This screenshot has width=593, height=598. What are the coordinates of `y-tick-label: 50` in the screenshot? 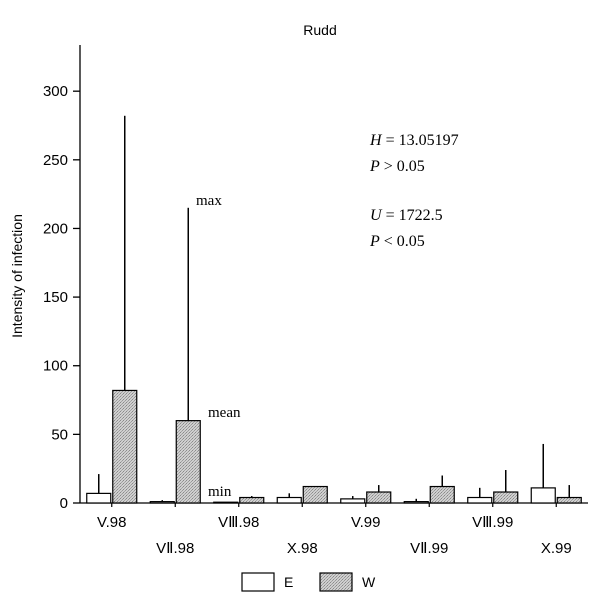 It's located at (59, 434).